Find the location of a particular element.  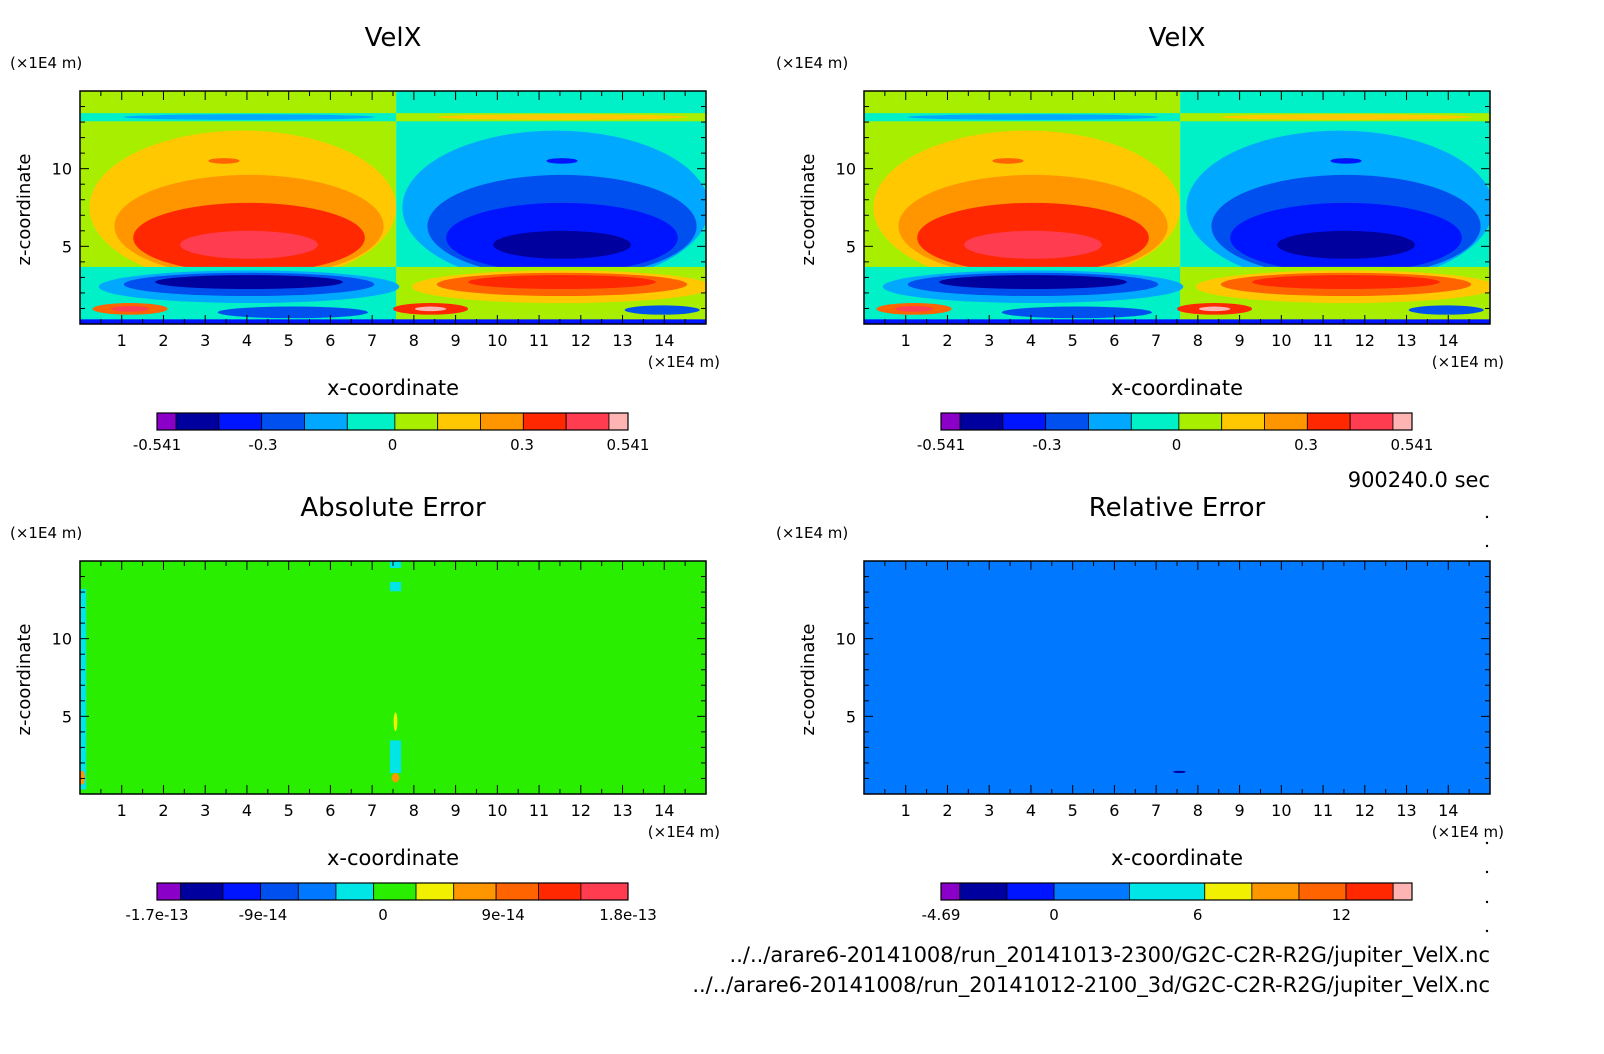

colorbar-tick-label: 6 is located at coordinates (1198, 915).